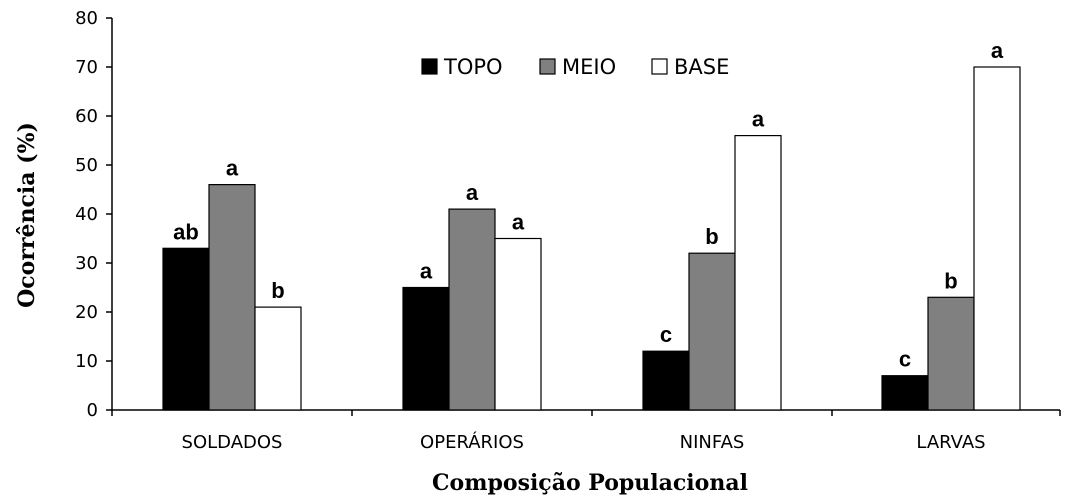 This screenshot has height=500, width=1066. Describe the element at coordinates (758, 273) in the screenshot. I see `bar-base-ninfas` at that location.